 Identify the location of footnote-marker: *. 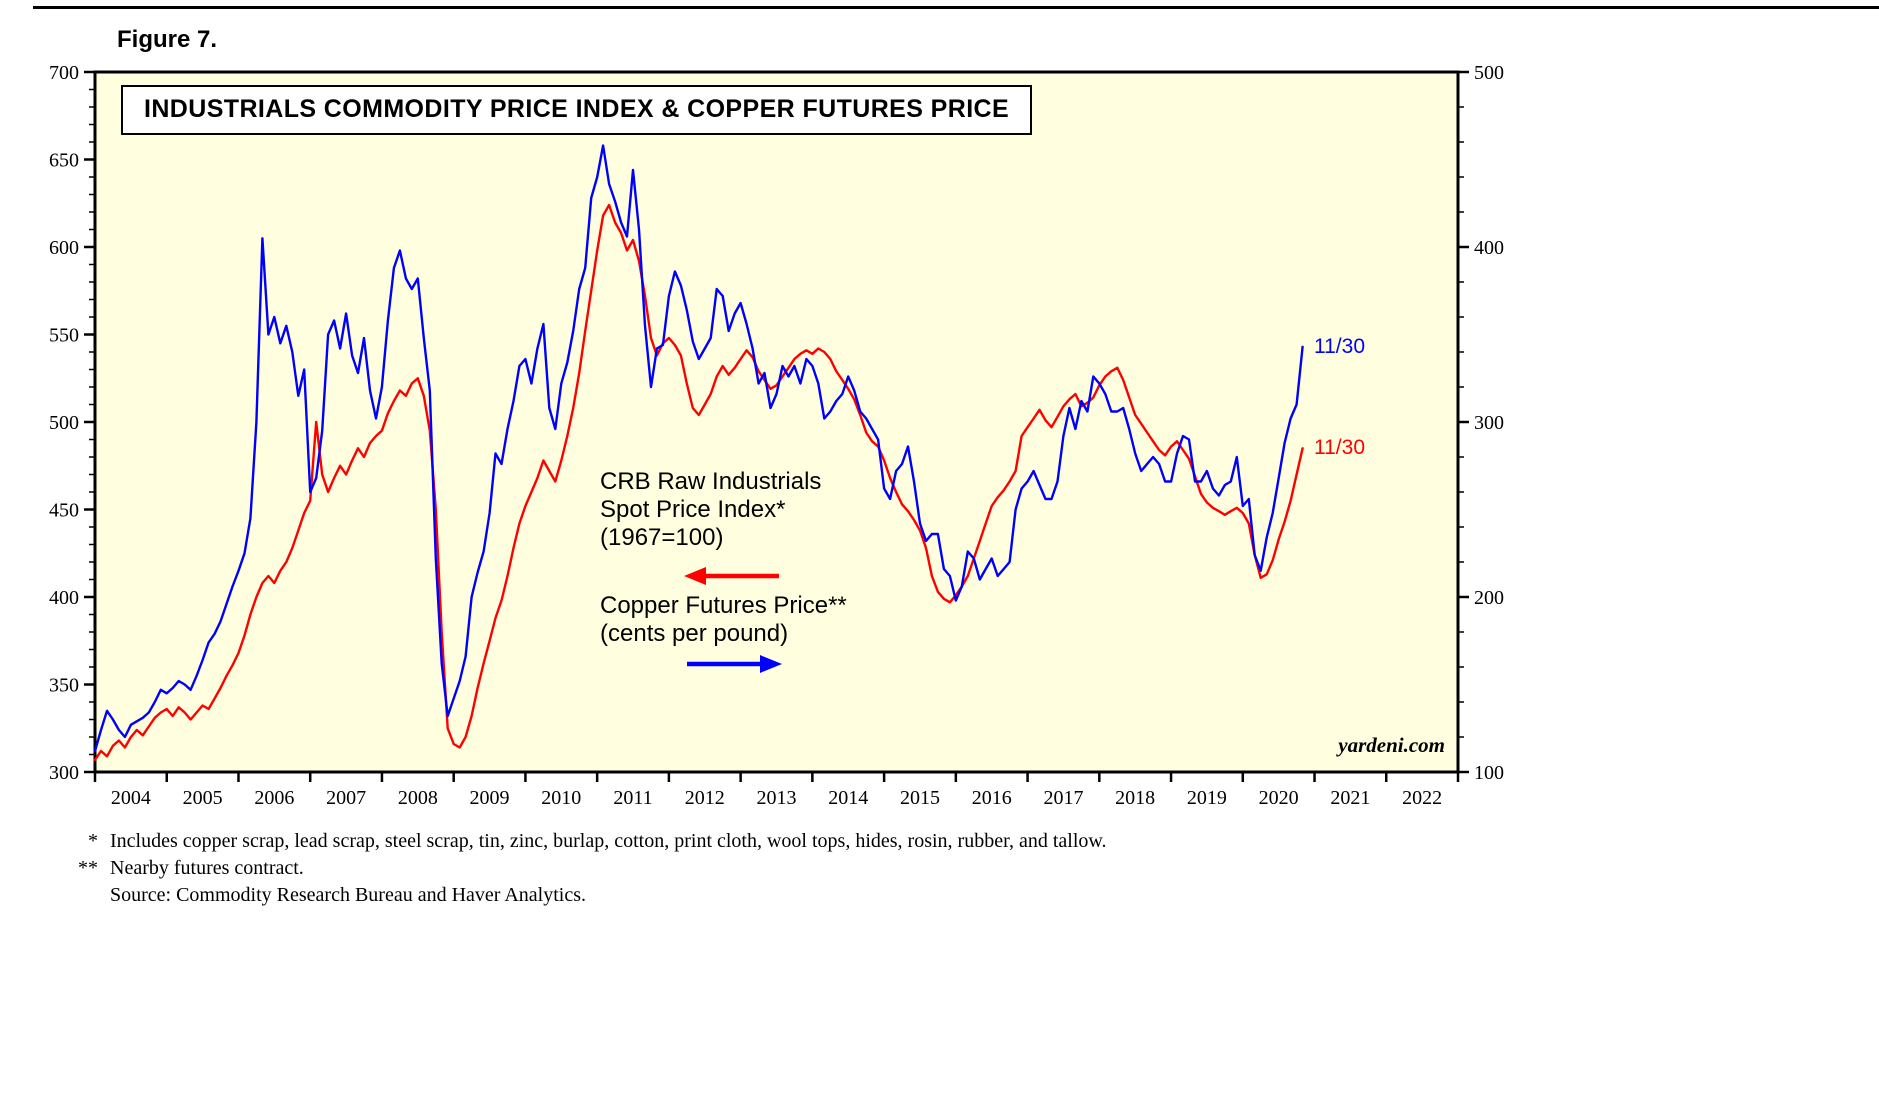
(93, 841).